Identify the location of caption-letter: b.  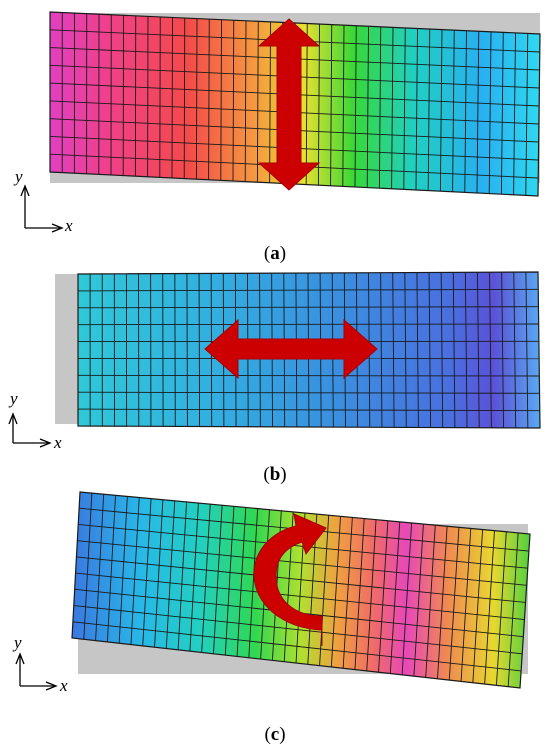
(275, 474).